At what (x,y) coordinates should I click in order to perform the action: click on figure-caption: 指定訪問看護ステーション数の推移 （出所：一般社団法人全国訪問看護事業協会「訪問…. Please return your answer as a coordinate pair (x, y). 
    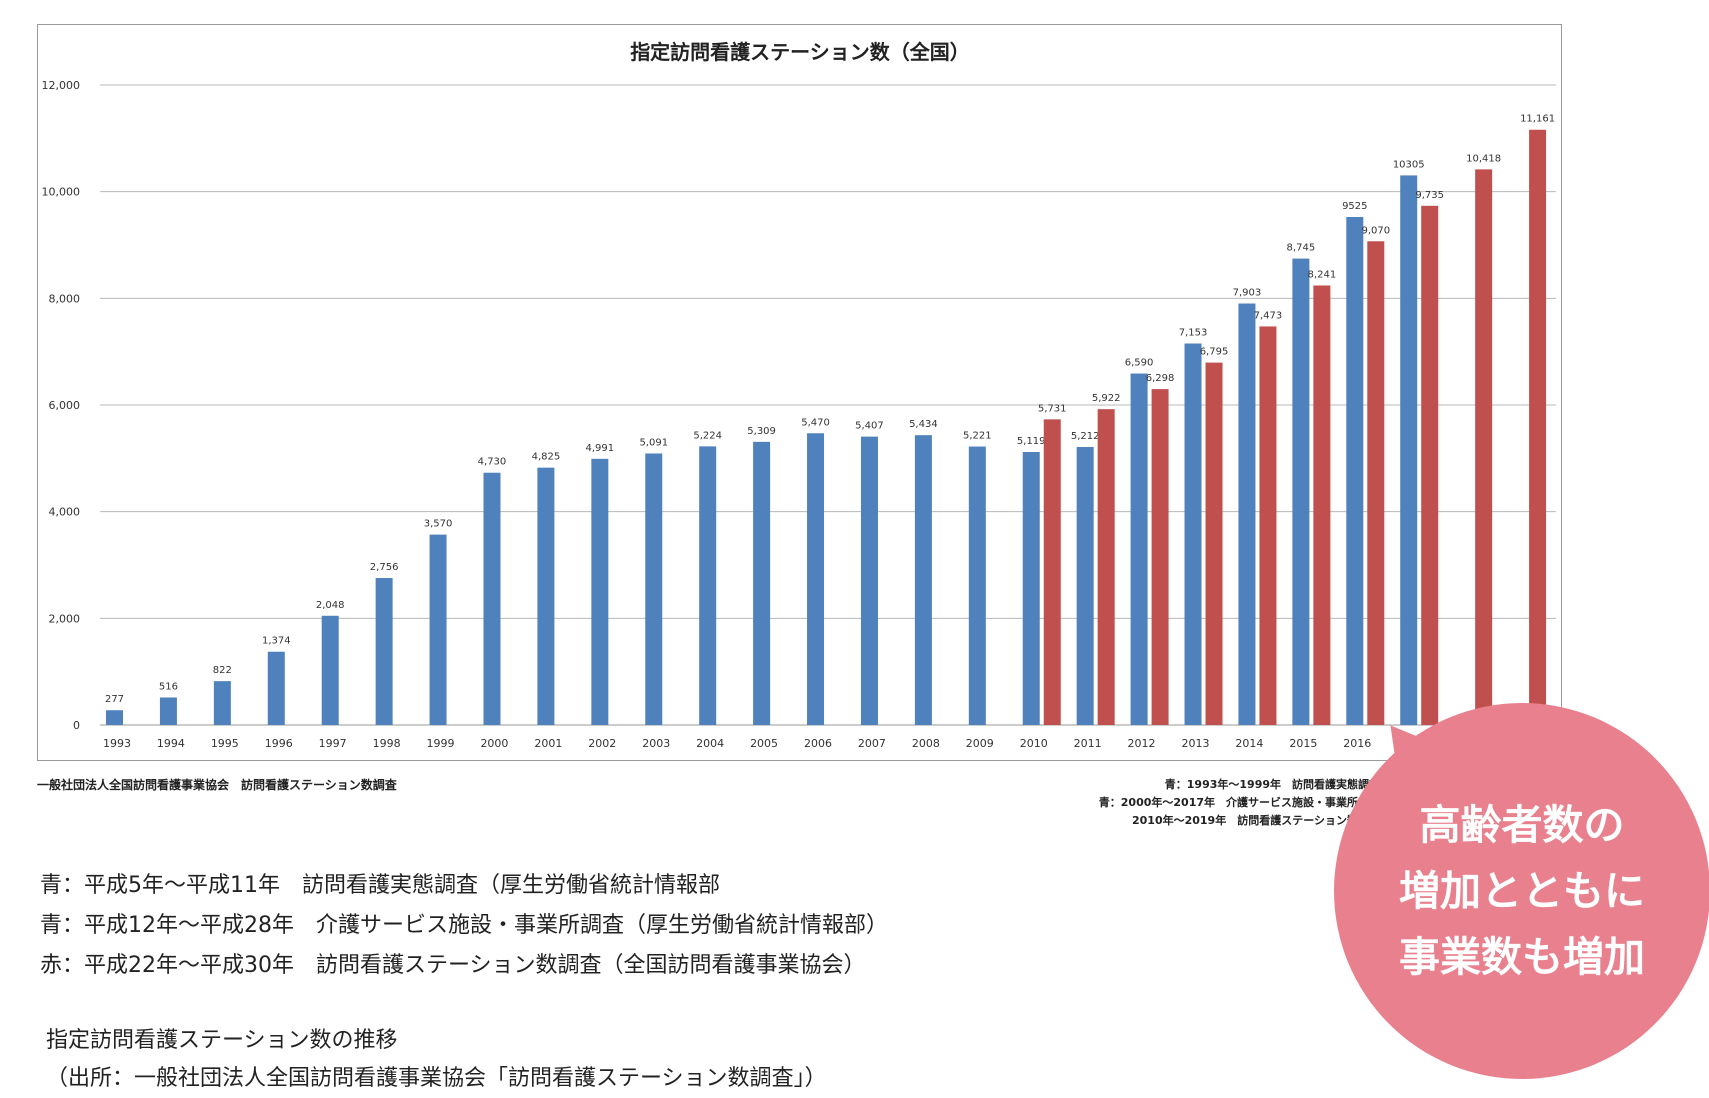
    Looking at the image, I should click on (436, 1060).